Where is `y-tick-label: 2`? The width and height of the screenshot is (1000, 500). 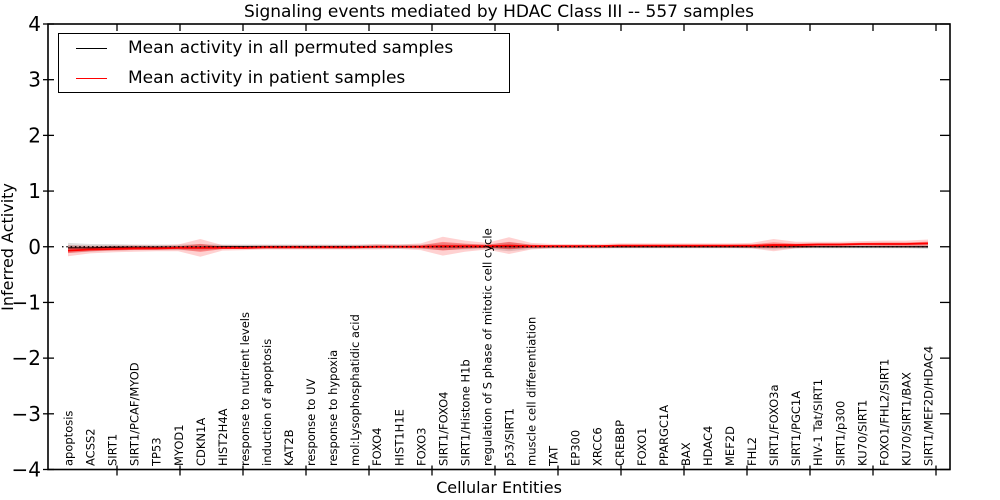 y-tick-label: 2 is located at coordinates (34, 135).